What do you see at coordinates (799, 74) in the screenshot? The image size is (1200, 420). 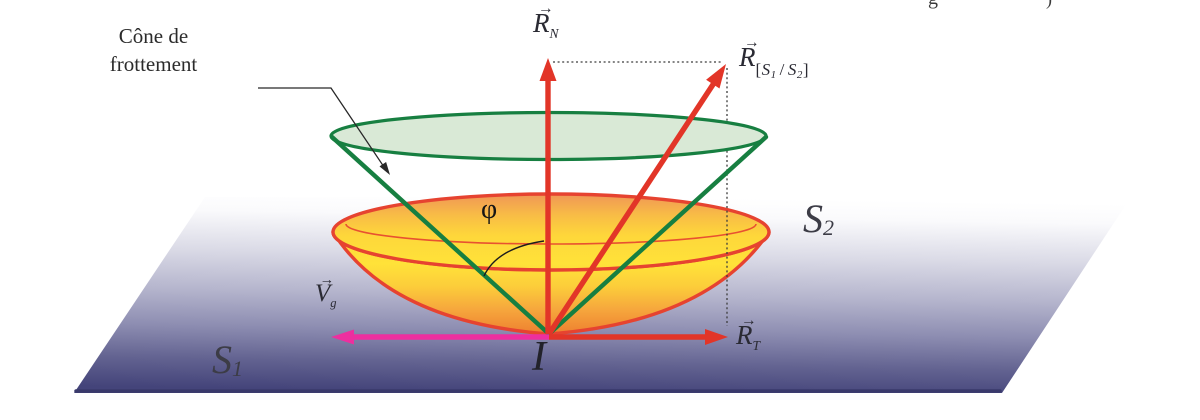 I see `s2-index: 2` at bounding box center [799, 74].